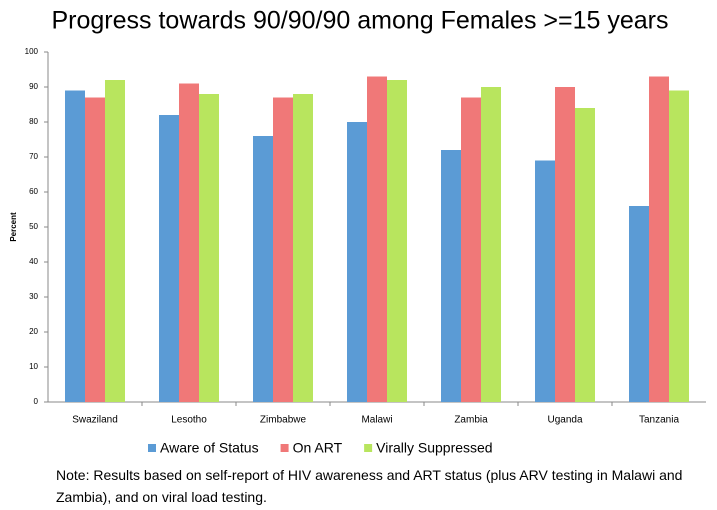 Image resolution: width=717 pixels, height=510 pixels. What do you see at coordinates (564, 420) in the screenshot?
I see `x-tick-label: Uganda` at bounding box center [564, 420].